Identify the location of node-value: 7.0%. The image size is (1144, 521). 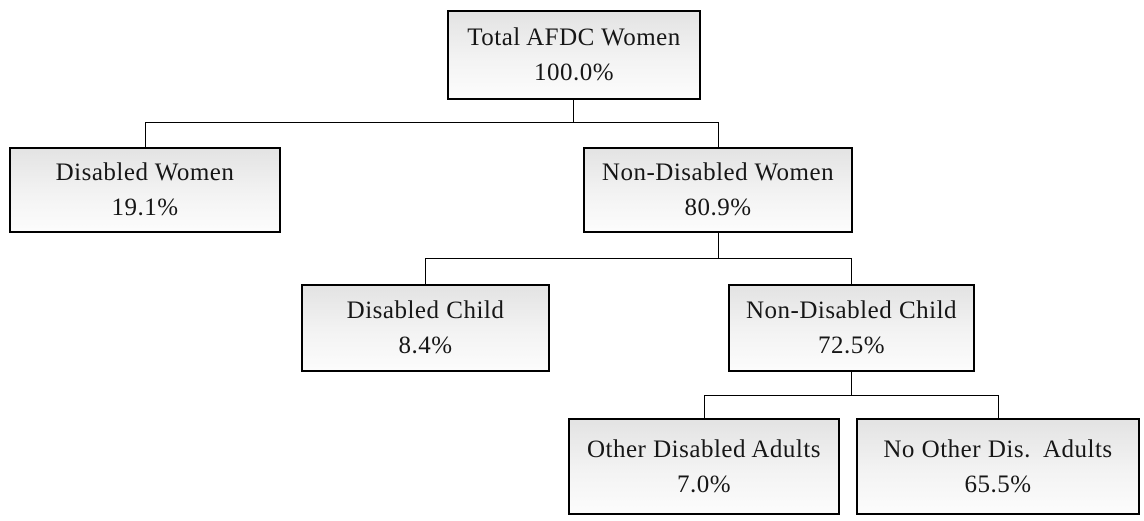
(704, 484).